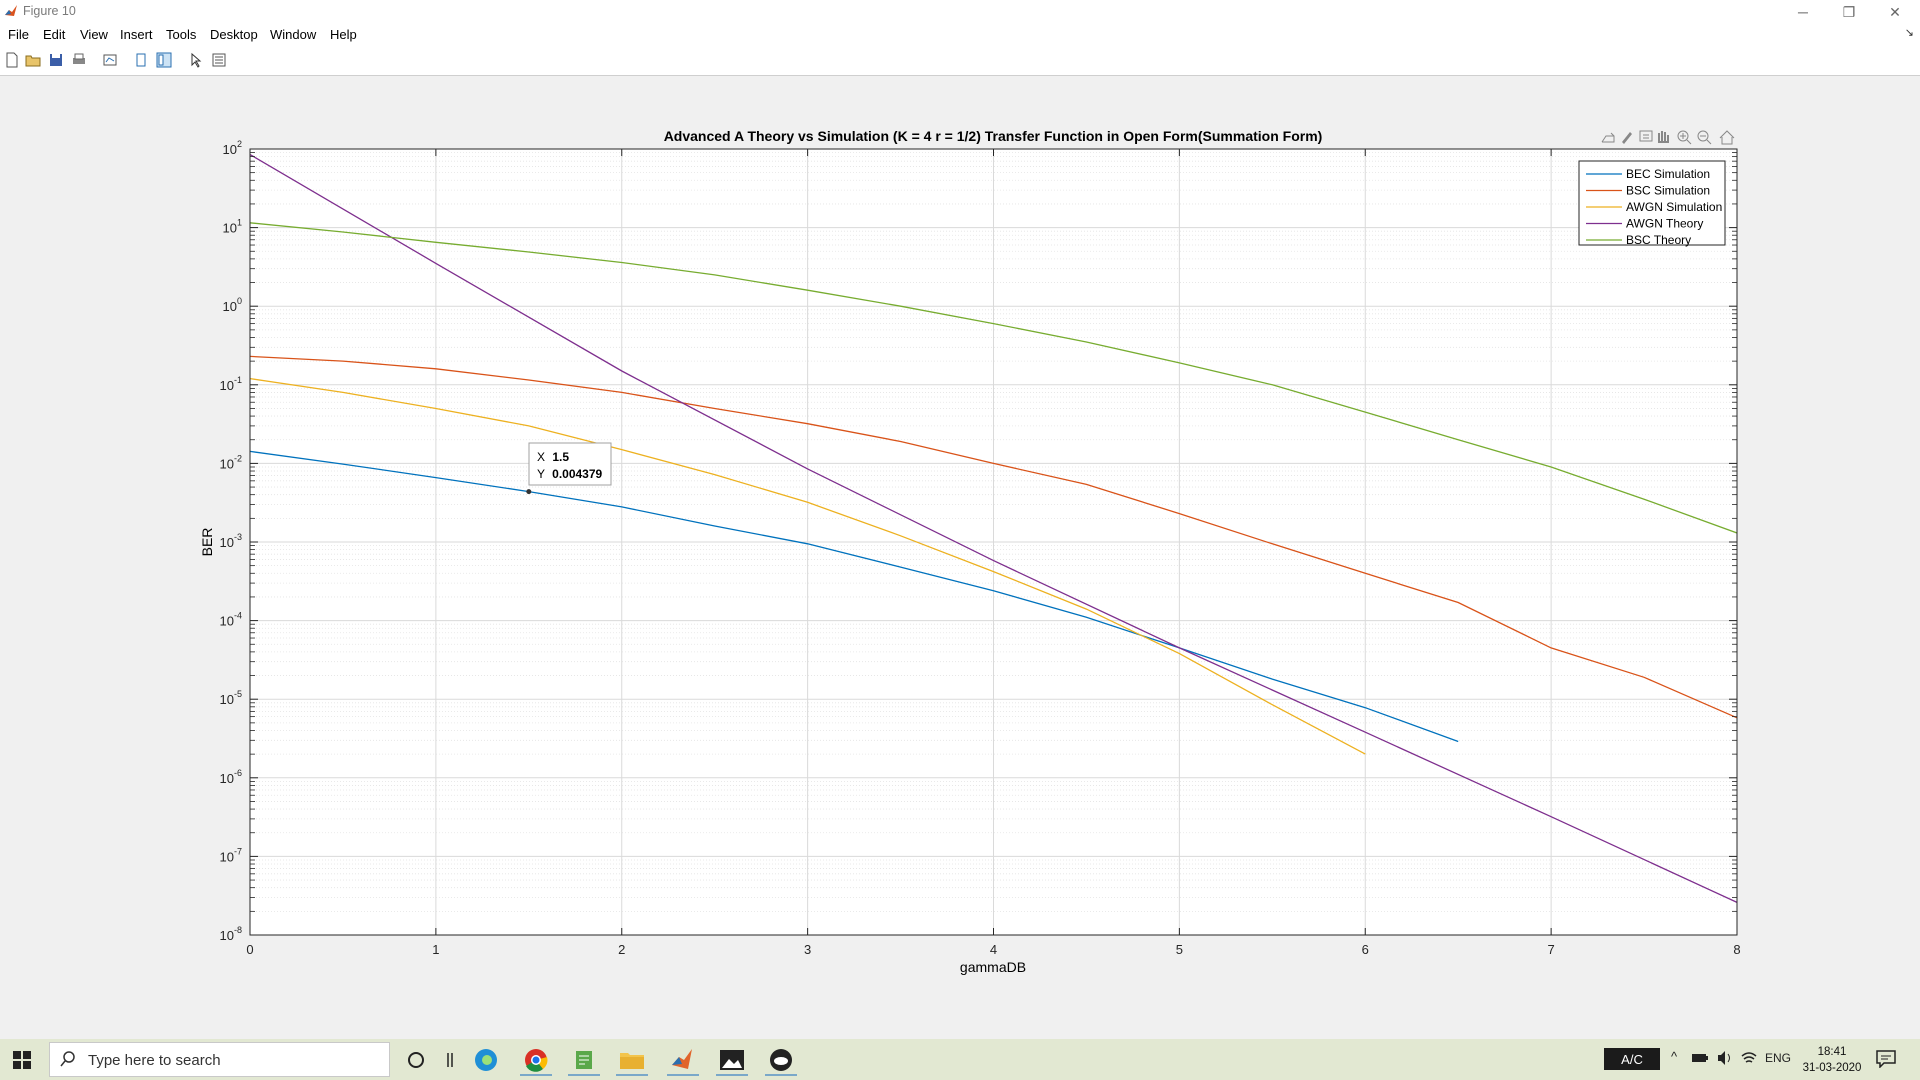  I want to click on data-tips-icon, so click(1646, 136).